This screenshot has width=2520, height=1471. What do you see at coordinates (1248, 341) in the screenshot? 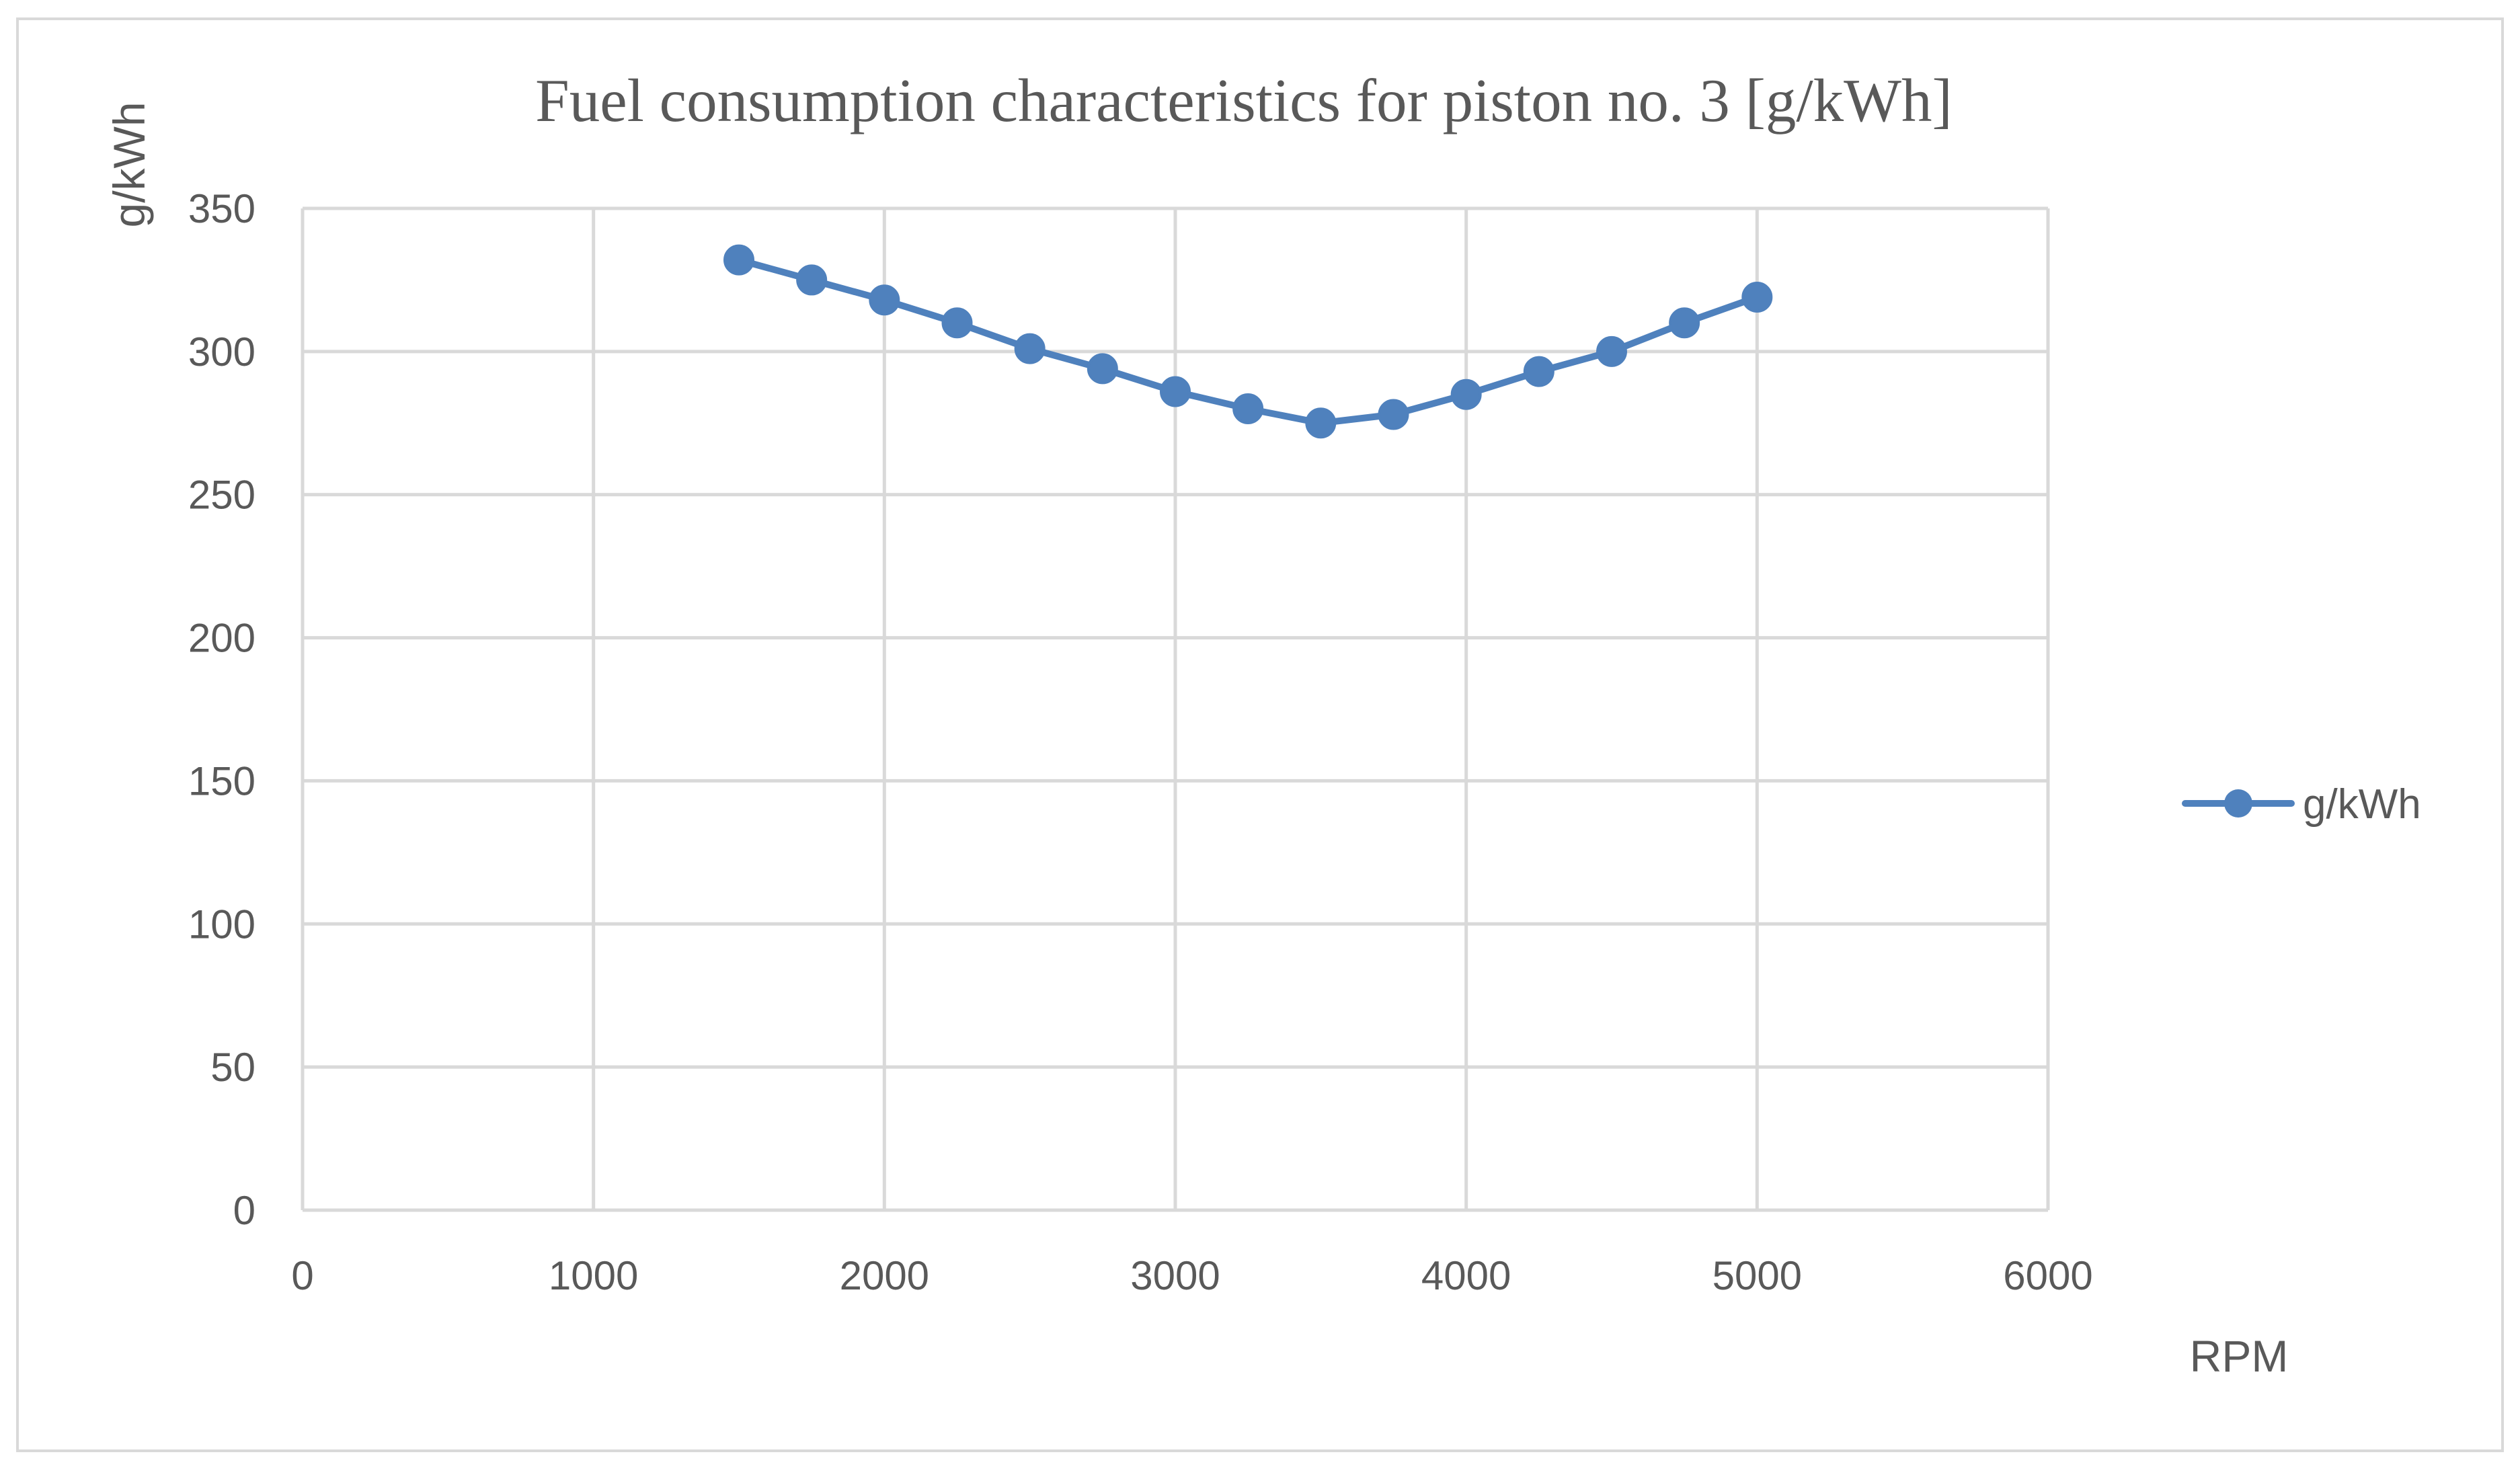
I see `series-g-kwh` at bounding box center [1248, 341].